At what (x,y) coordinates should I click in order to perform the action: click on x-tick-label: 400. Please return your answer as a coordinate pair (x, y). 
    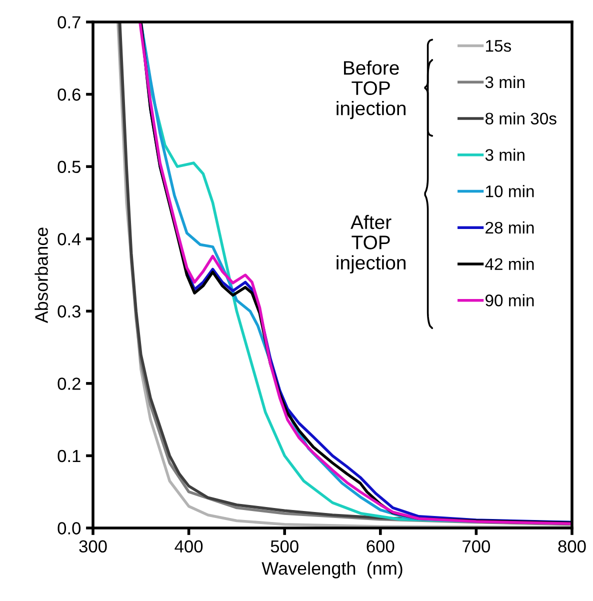
    Looking at the image, I should click on (188, 546).